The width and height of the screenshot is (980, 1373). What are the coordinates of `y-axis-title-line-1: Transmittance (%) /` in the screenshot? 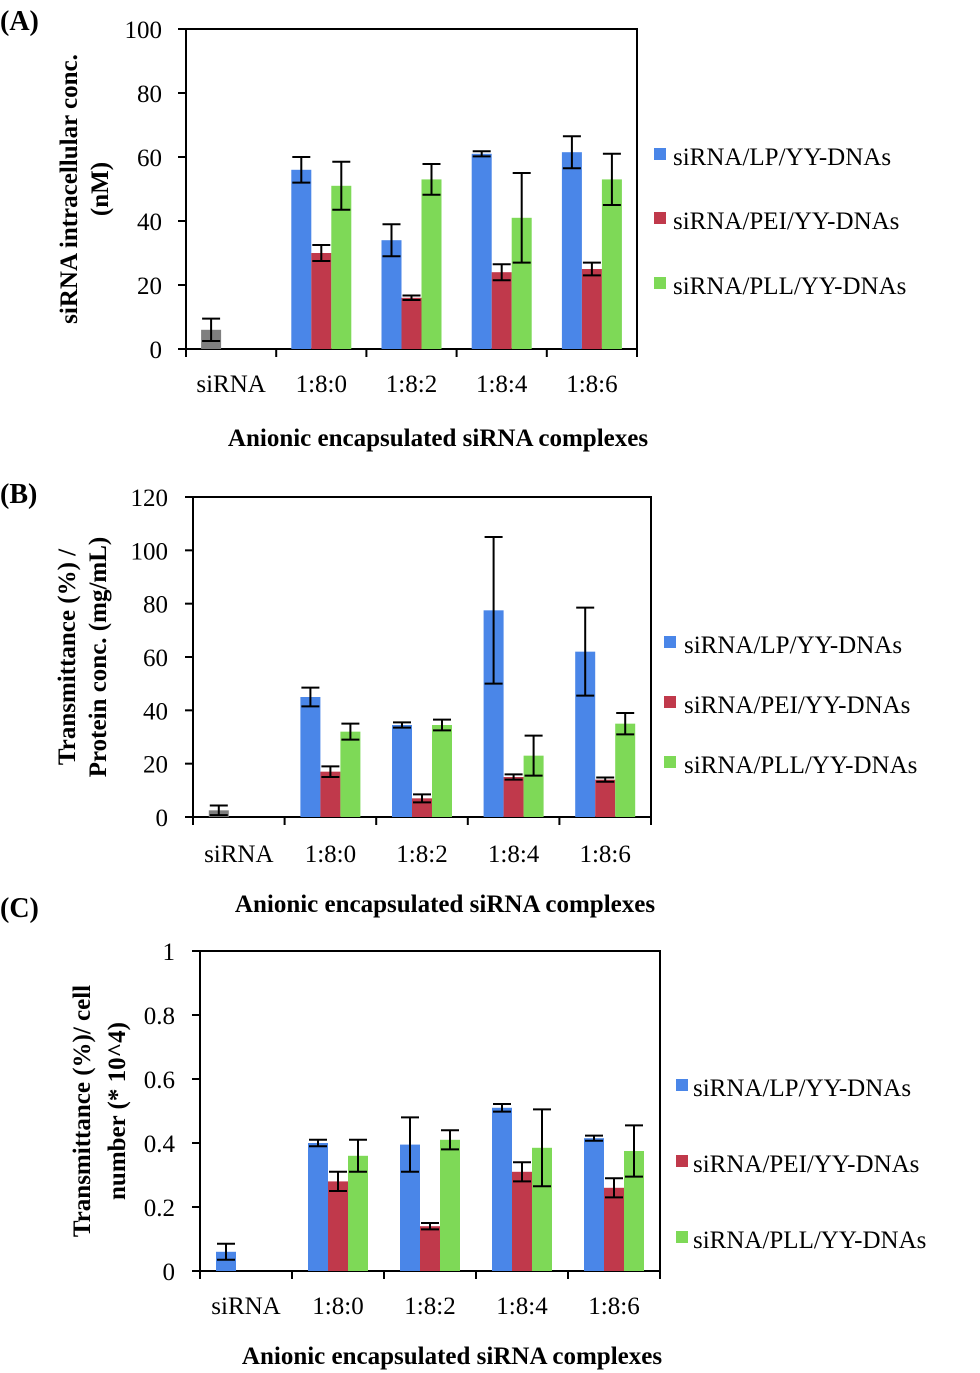 It's located at (67, 656).